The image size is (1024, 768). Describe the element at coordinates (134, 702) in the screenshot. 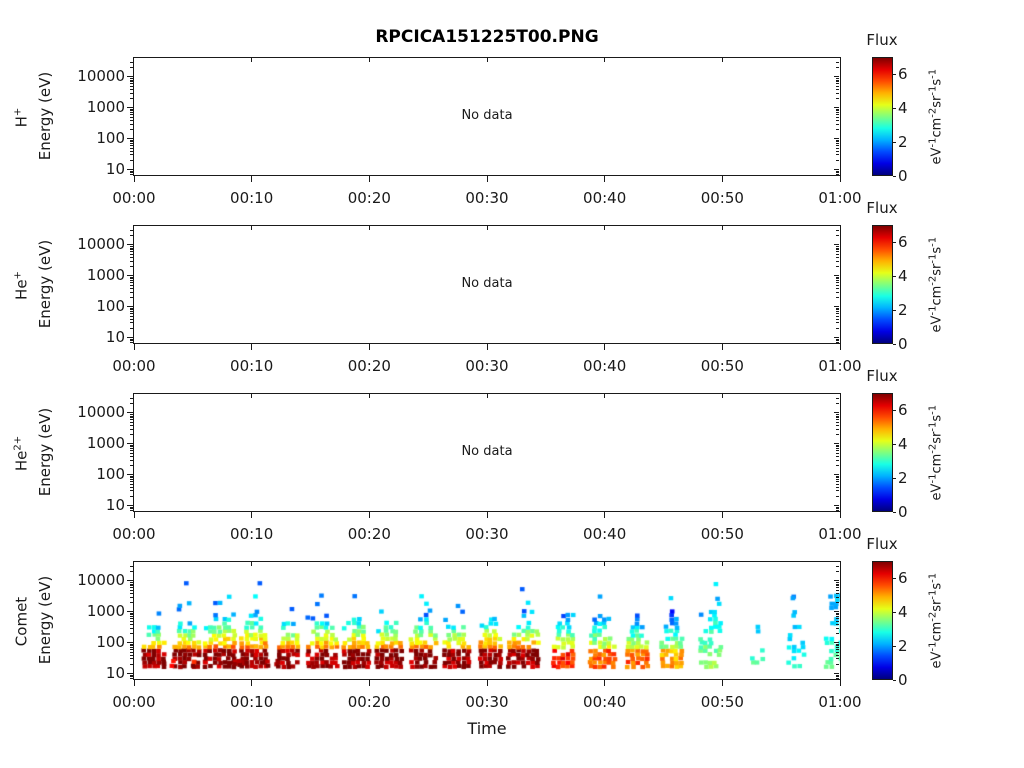

I see `x-tick-label: 00:00` at that location.